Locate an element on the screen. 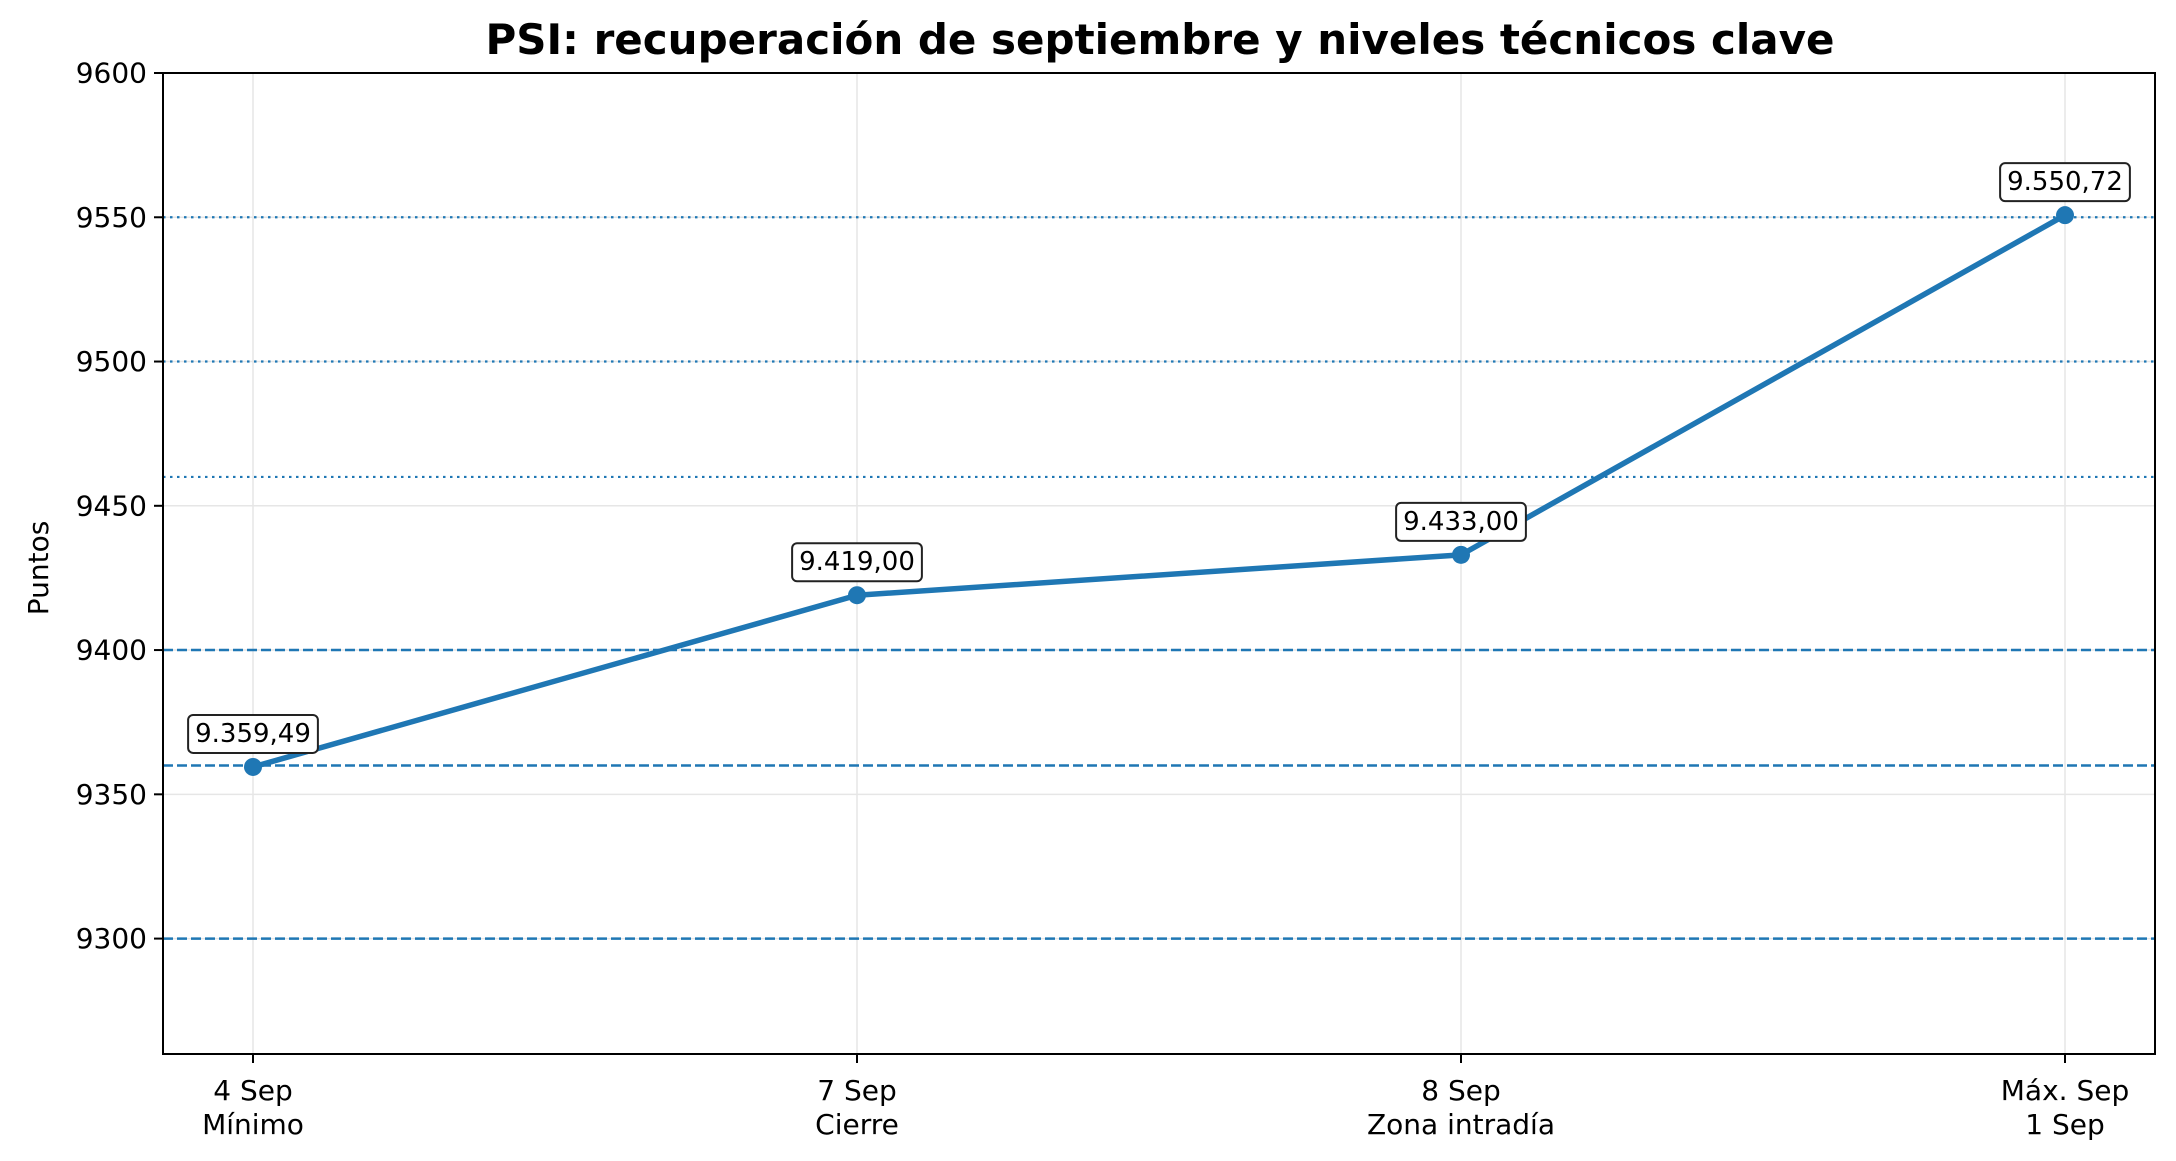  y-tick-label: 9600 is located at coordinates (111, 73).